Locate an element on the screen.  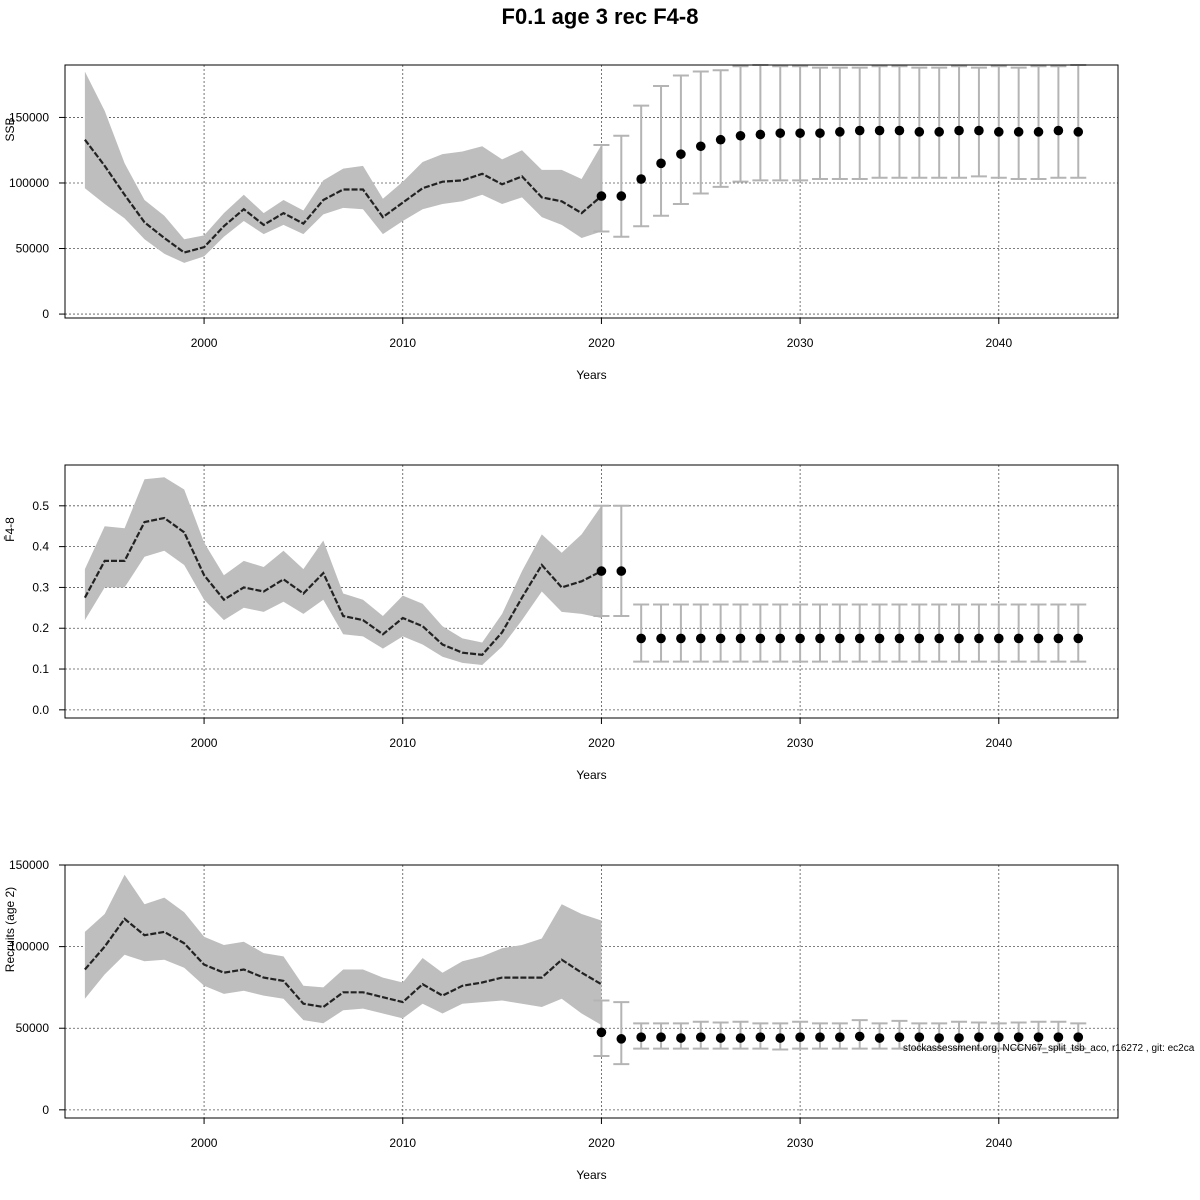
y-tick-label: 150000 is located at coordinates (29, 865).